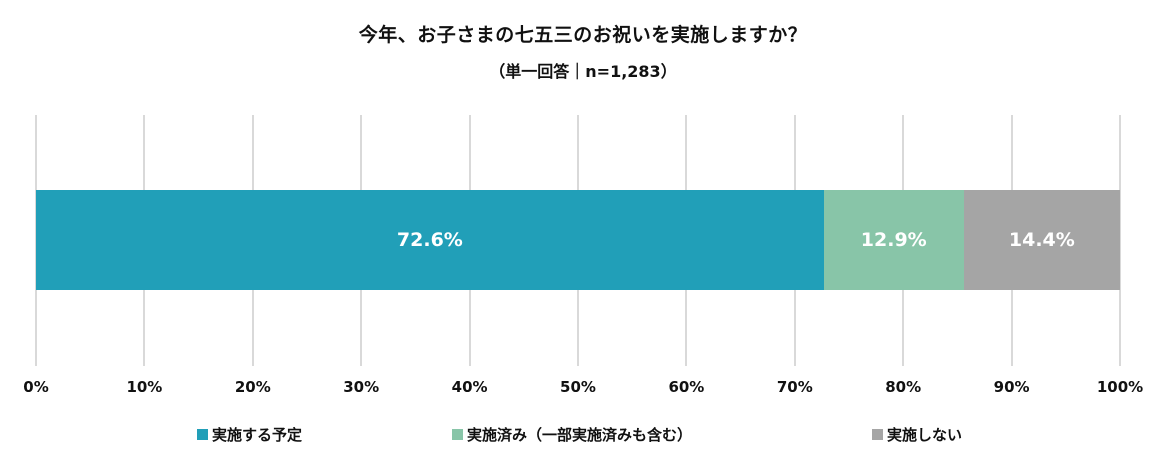 The width and height of the screenshot is (1166, 464). I want to click on legend: 実施する予定 実施済み（一部実施済みも含む） 実施しない, so click(583, 434).